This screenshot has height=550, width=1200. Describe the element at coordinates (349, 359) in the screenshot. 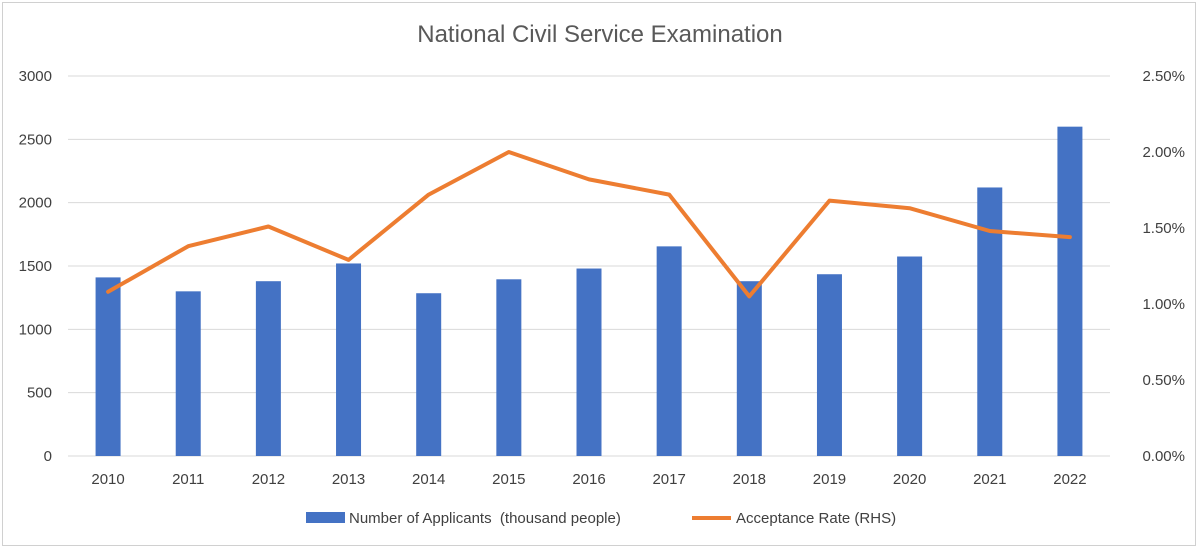

I see `bar-2013` at that location.